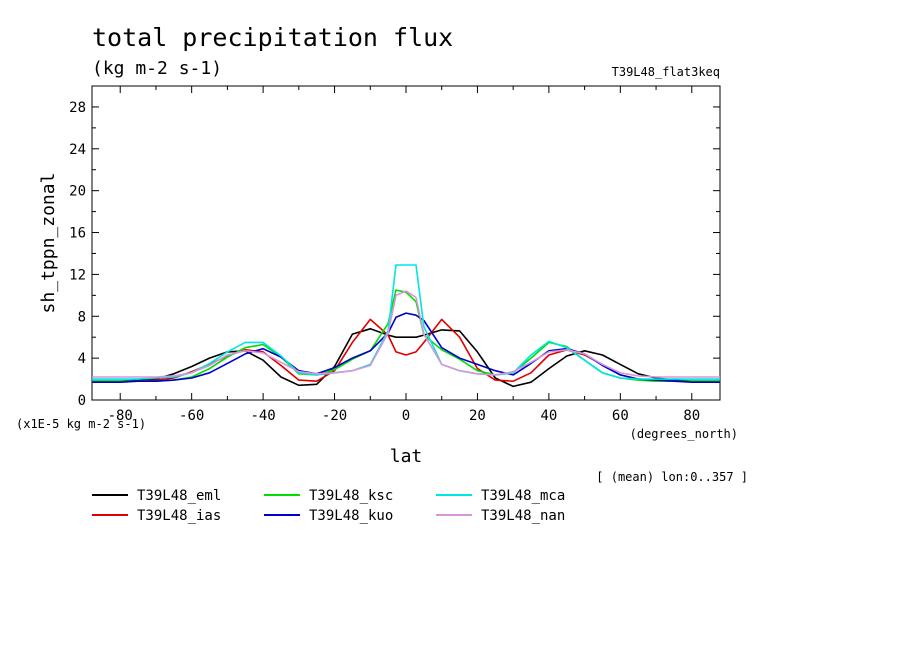 The height and width of the screenshot is (654, 904). Describe the element at coordinates (82, 359) in the screenshot. I see `y-tick-label: 4` at that location.